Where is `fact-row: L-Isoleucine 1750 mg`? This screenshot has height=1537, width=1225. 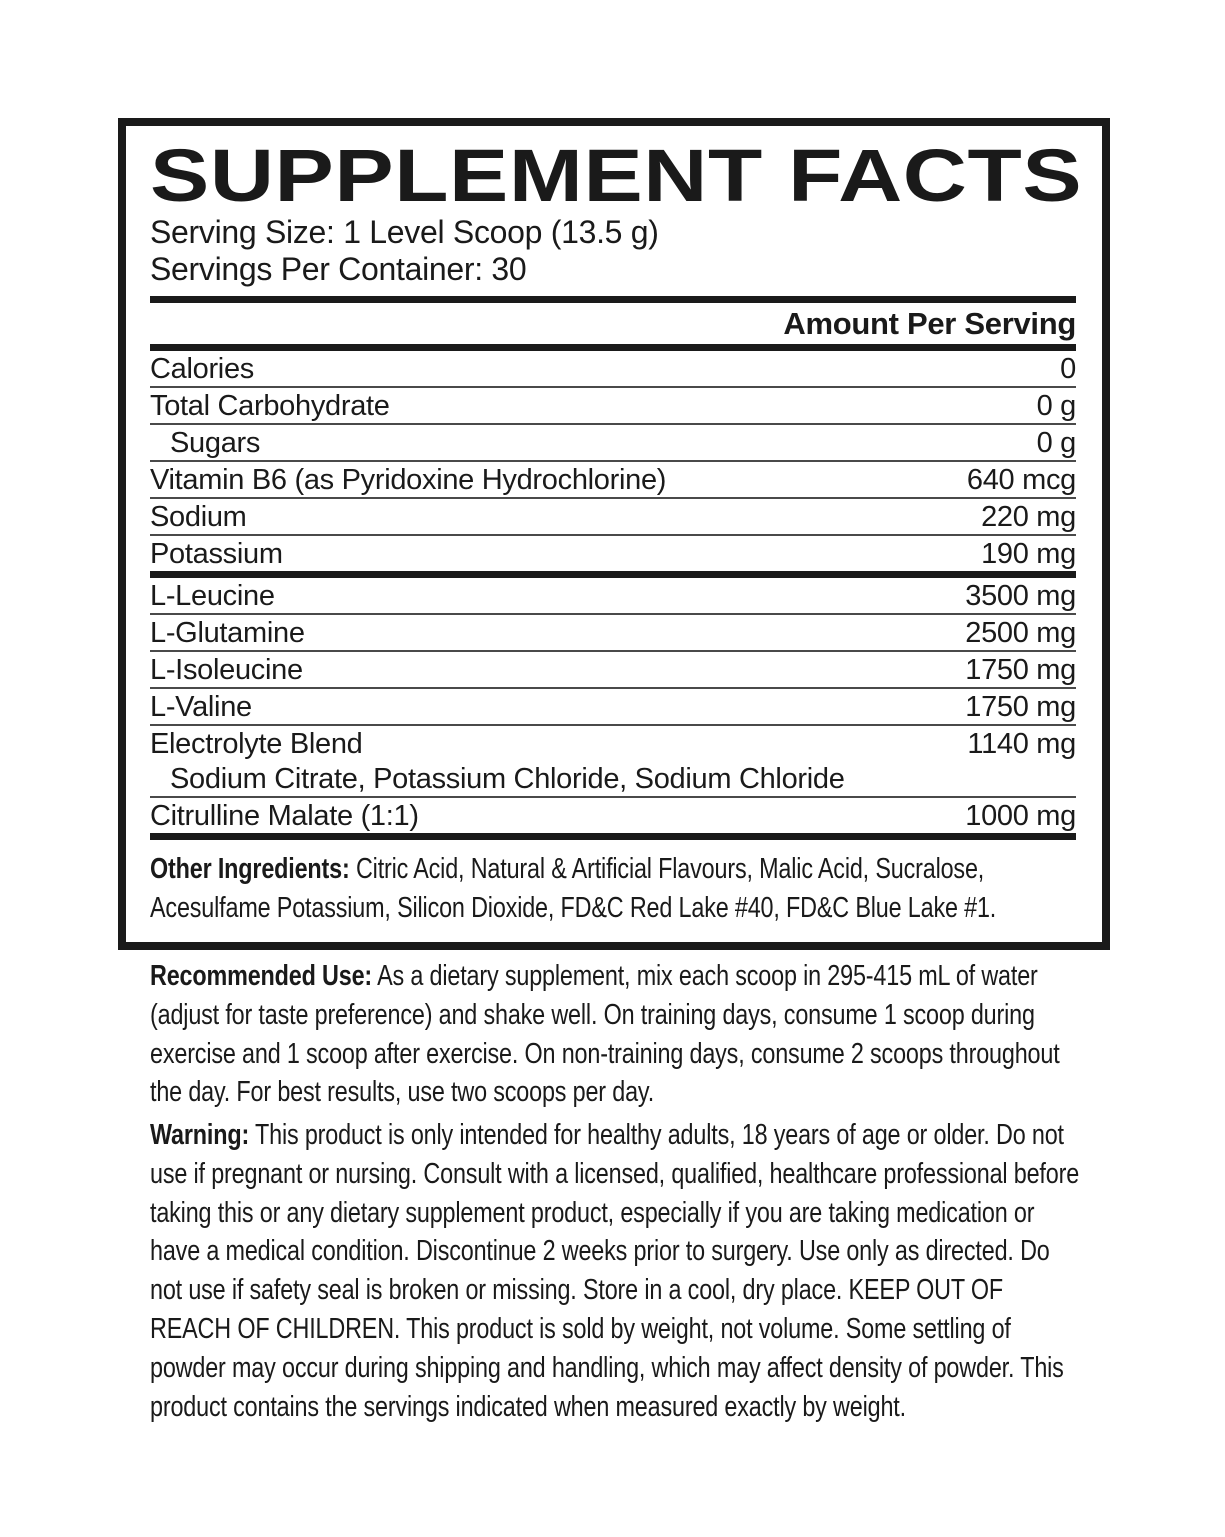
fact-row: L-Isoleucine 1750 mg is located at coordinates (613, 670).